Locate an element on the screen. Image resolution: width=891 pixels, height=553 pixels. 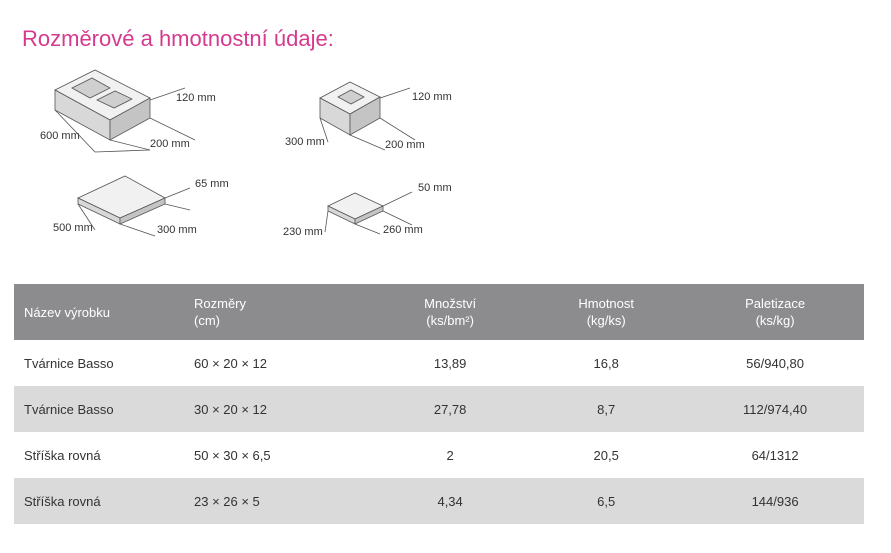
cap-large-drawing is located at coordinates (134, 206).